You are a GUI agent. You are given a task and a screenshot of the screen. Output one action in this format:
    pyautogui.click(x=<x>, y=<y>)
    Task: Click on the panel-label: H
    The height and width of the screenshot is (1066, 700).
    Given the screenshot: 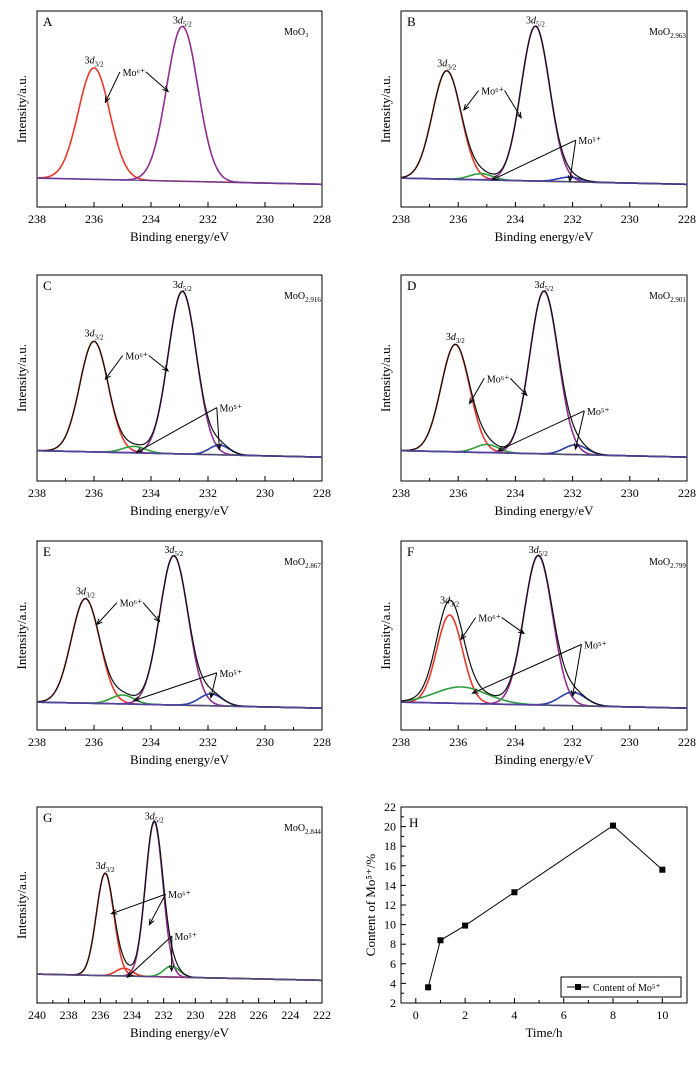 What is the action you would take?
    pyautogui.click(x=413, y=822)
    